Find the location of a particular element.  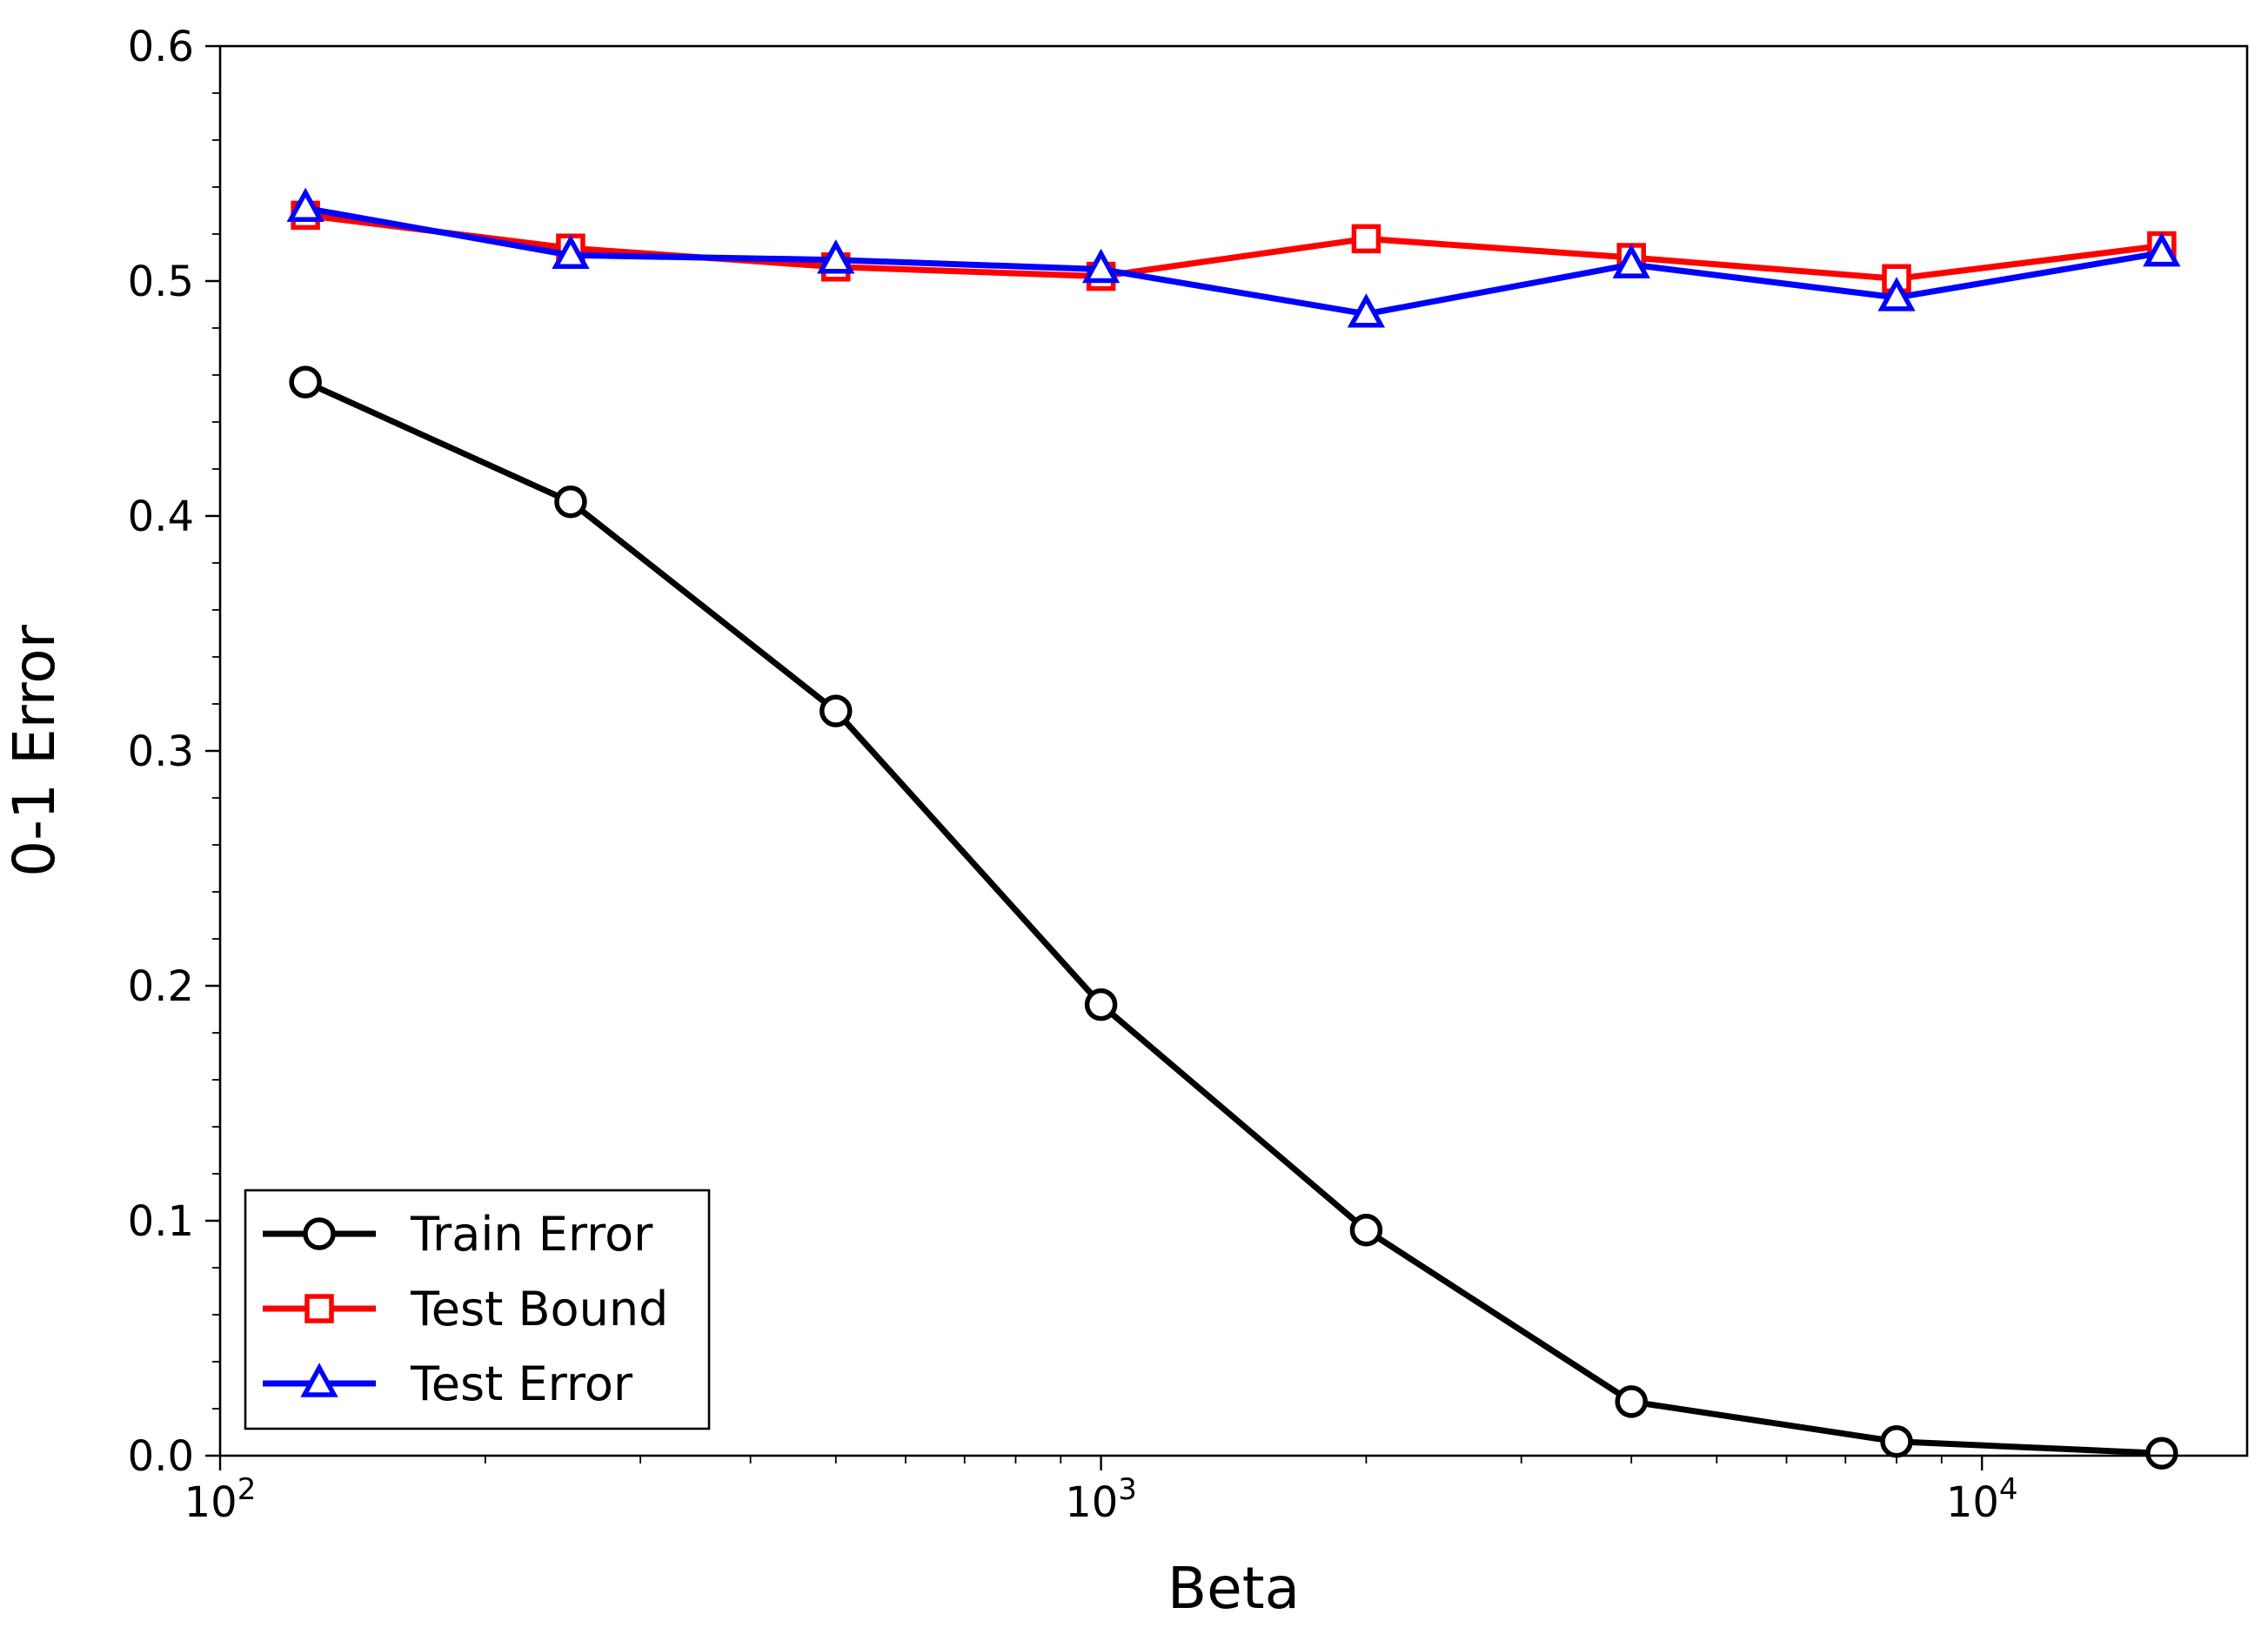

x-axis-title: Beta is located at coordinates (1233, 1588).